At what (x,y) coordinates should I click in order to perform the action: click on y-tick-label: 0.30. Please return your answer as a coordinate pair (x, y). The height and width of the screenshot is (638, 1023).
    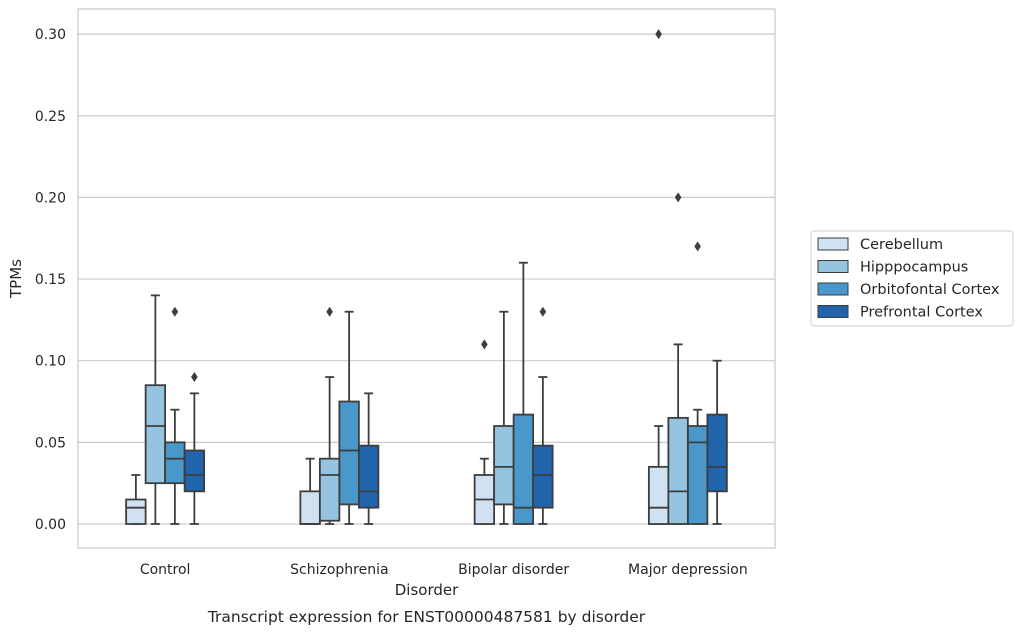
    Looking at the image, I should click on (50, 35).